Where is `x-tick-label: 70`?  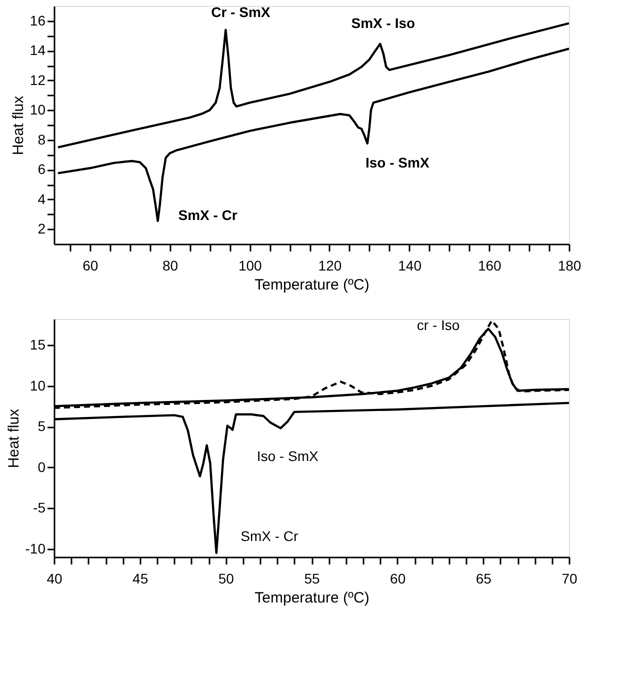 x-tick-label: 70 is located at coordinates (570, 578).